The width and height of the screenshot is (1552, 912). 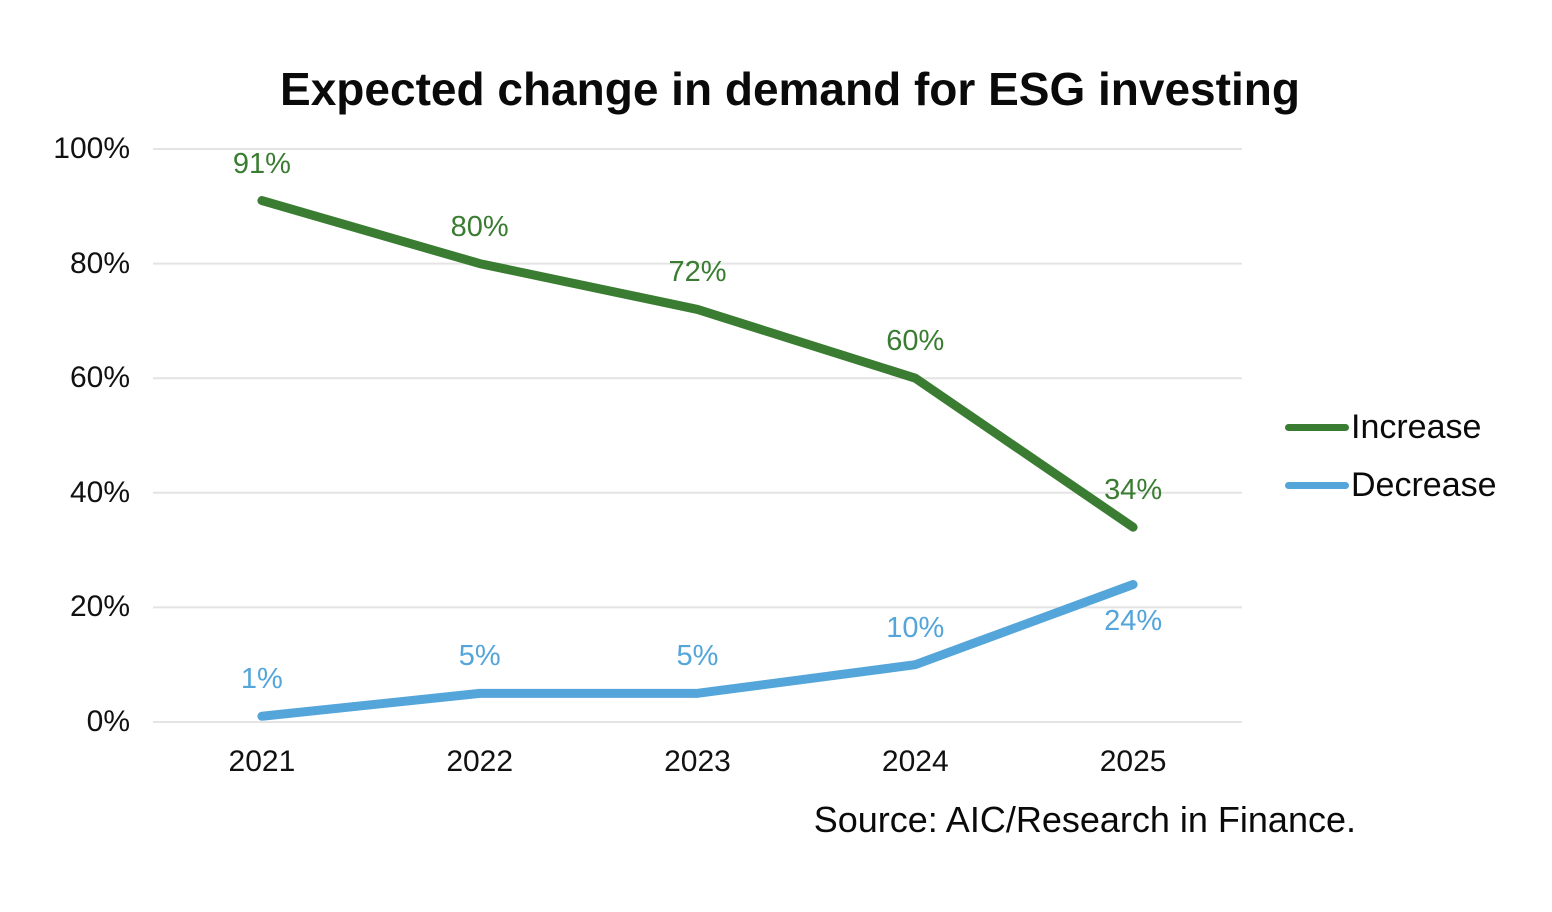 I want to click on data-label: 10%, so click(x=915, y=627).